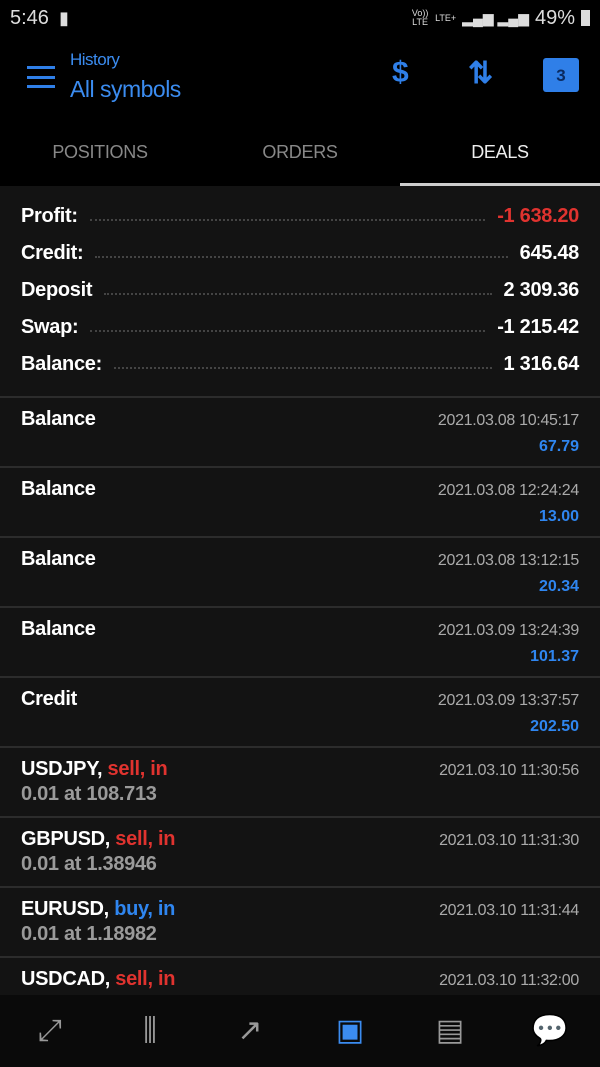 The height and width of the screenshot is (1067, 600). I want to click on summary-credit: Credit: 645.48, so click(300, 253).